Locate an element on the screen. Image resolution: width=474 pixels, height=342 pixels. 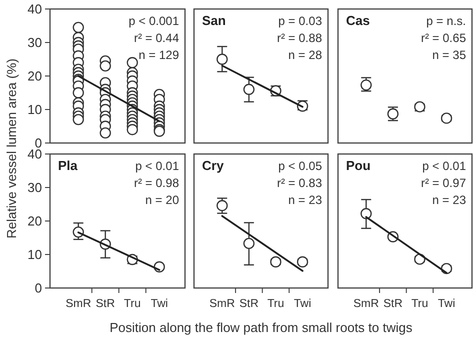
annotation: n = 20 is located at coordinates (162, 200).